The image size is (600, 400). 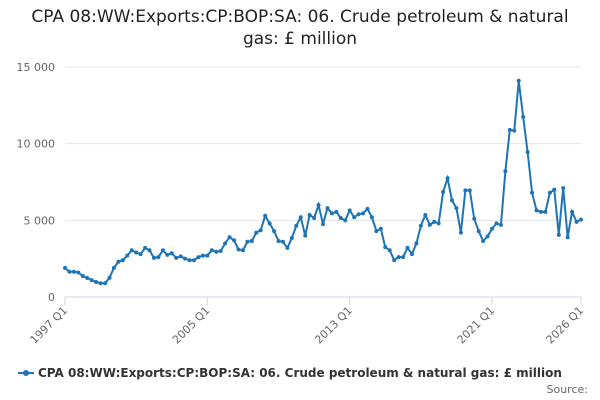 I want to click on x-tick-label: 2021 Q1, so click(x=476, y=325).